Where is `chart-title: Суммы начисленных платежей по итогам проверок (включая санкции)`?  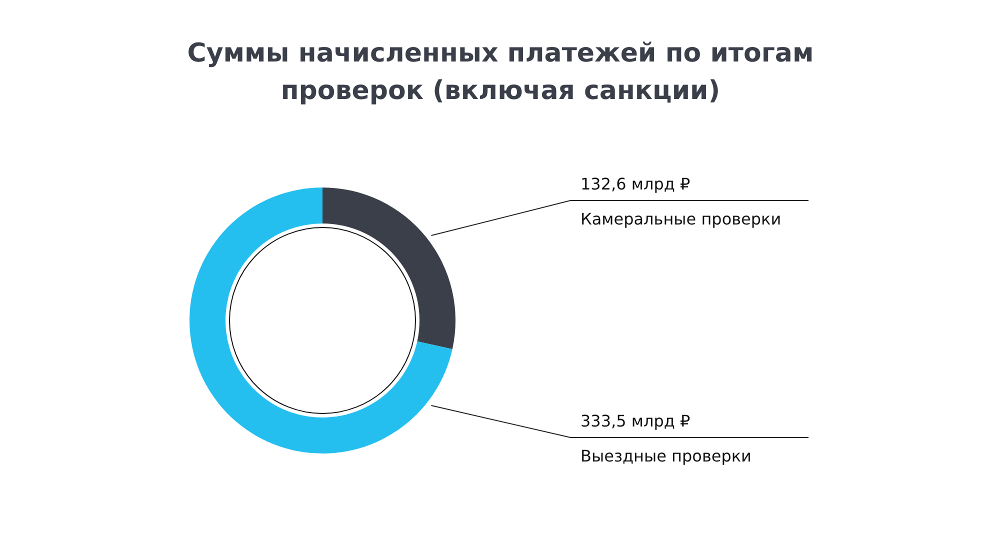 chart-title: Суммы начисленных платежей по итогам проверок (включая санкции) is located at coordinates (500, 72).